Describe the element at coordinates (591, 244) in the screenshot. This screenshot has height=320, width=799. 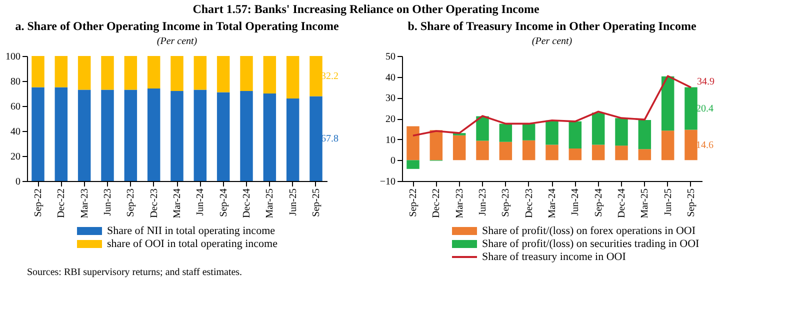
I see `legend-label: Share of profit/(loss) on securities trading in OOI` at that location.